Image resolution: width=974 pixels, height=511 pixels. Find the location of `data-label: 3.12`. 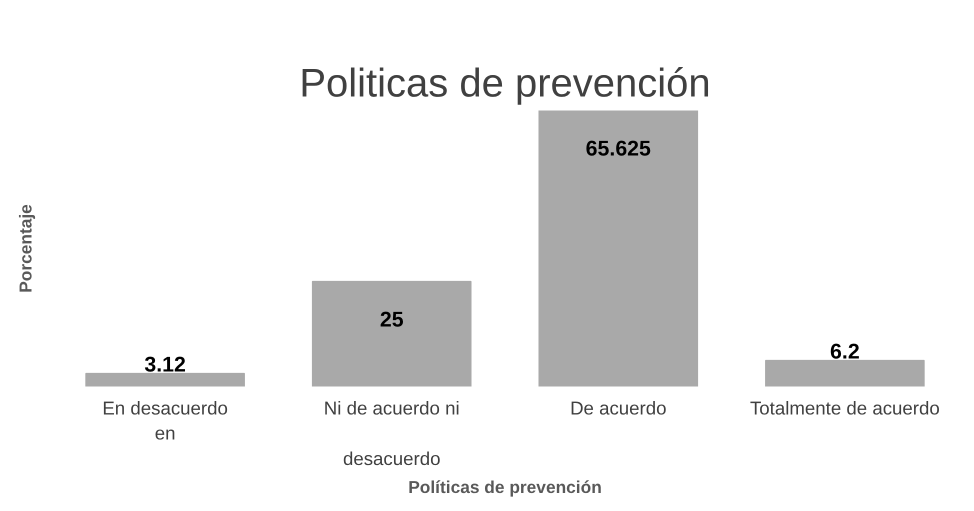

data-label: 3.12 is located at coordinates (165, 364).